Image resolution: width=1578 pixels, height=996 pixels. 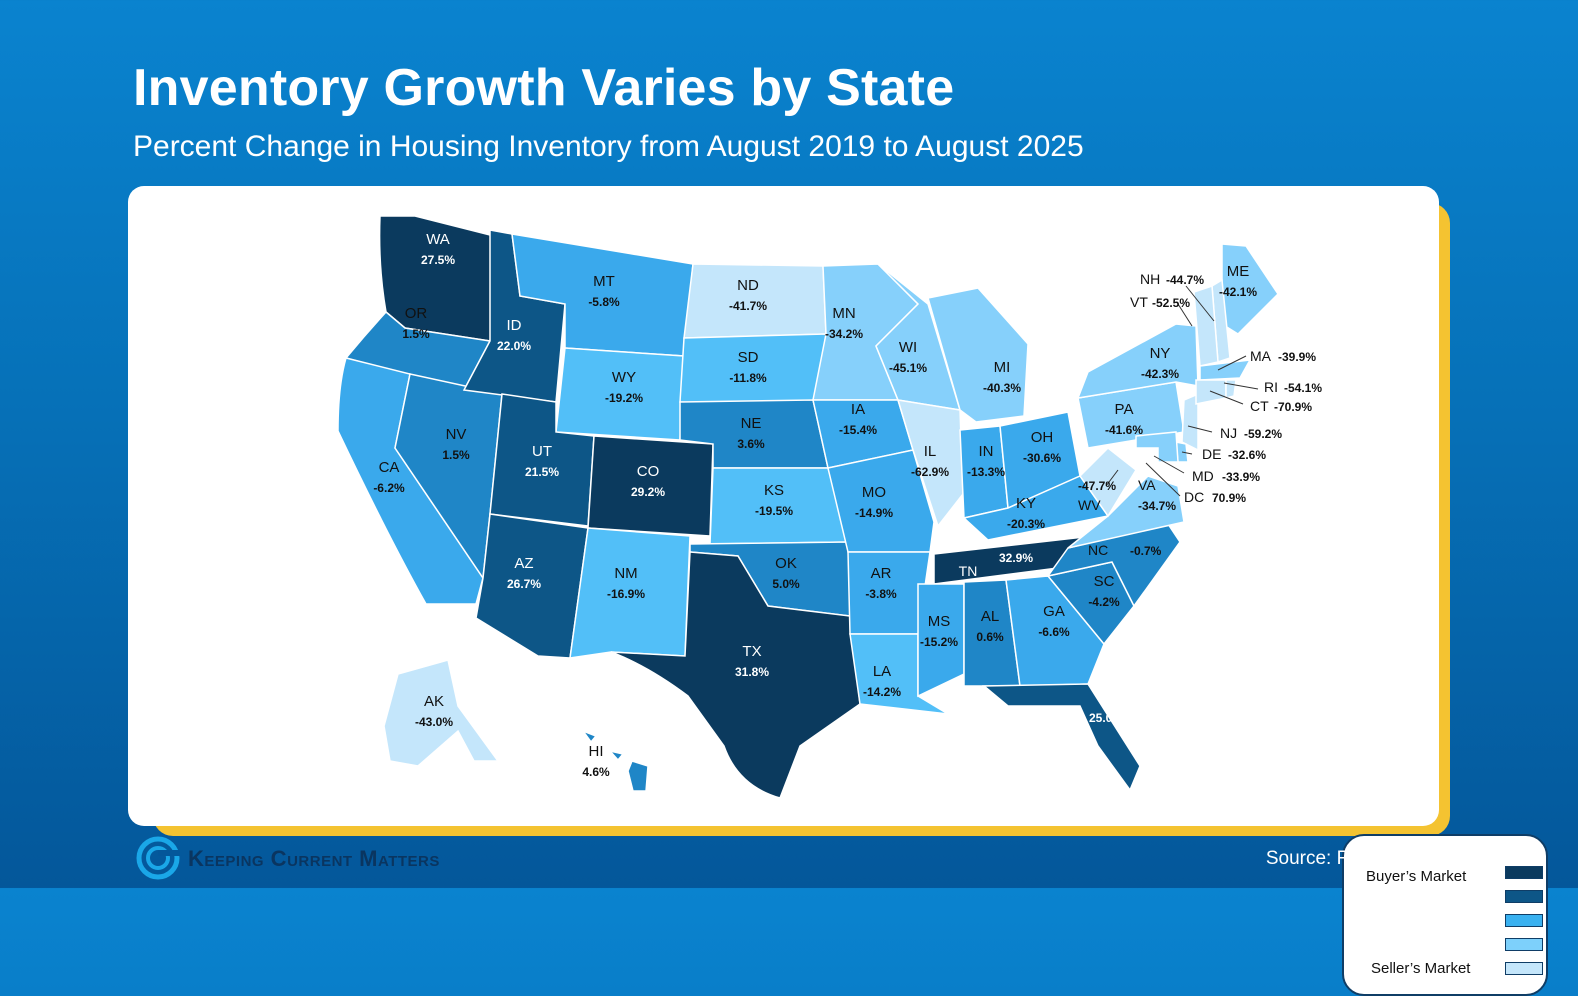 I want to click on state-value-tn: 32.9%, so click(x=1016, y=558).